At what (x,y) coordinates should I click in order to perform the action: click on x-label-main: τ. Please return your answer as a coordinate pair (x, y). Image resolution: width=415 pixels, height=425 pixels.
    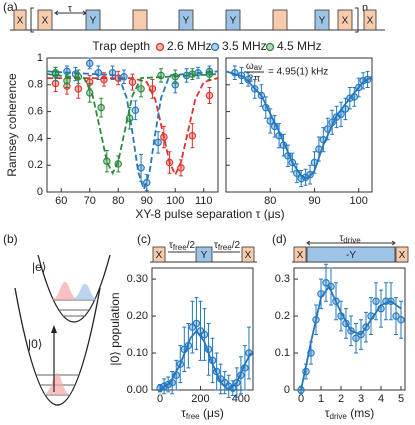
    Looking at the image, I should click on (183, 413).